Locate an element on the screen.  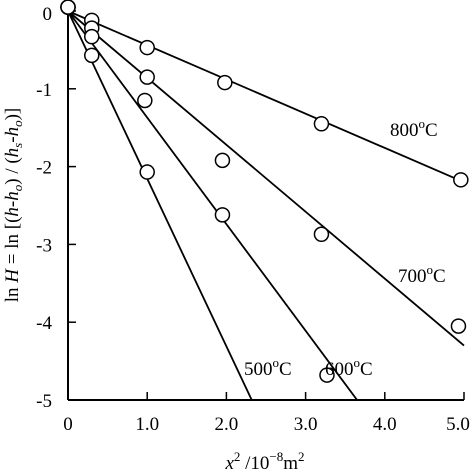
y-tick-label: -4 is located at coordinates (44, 323).